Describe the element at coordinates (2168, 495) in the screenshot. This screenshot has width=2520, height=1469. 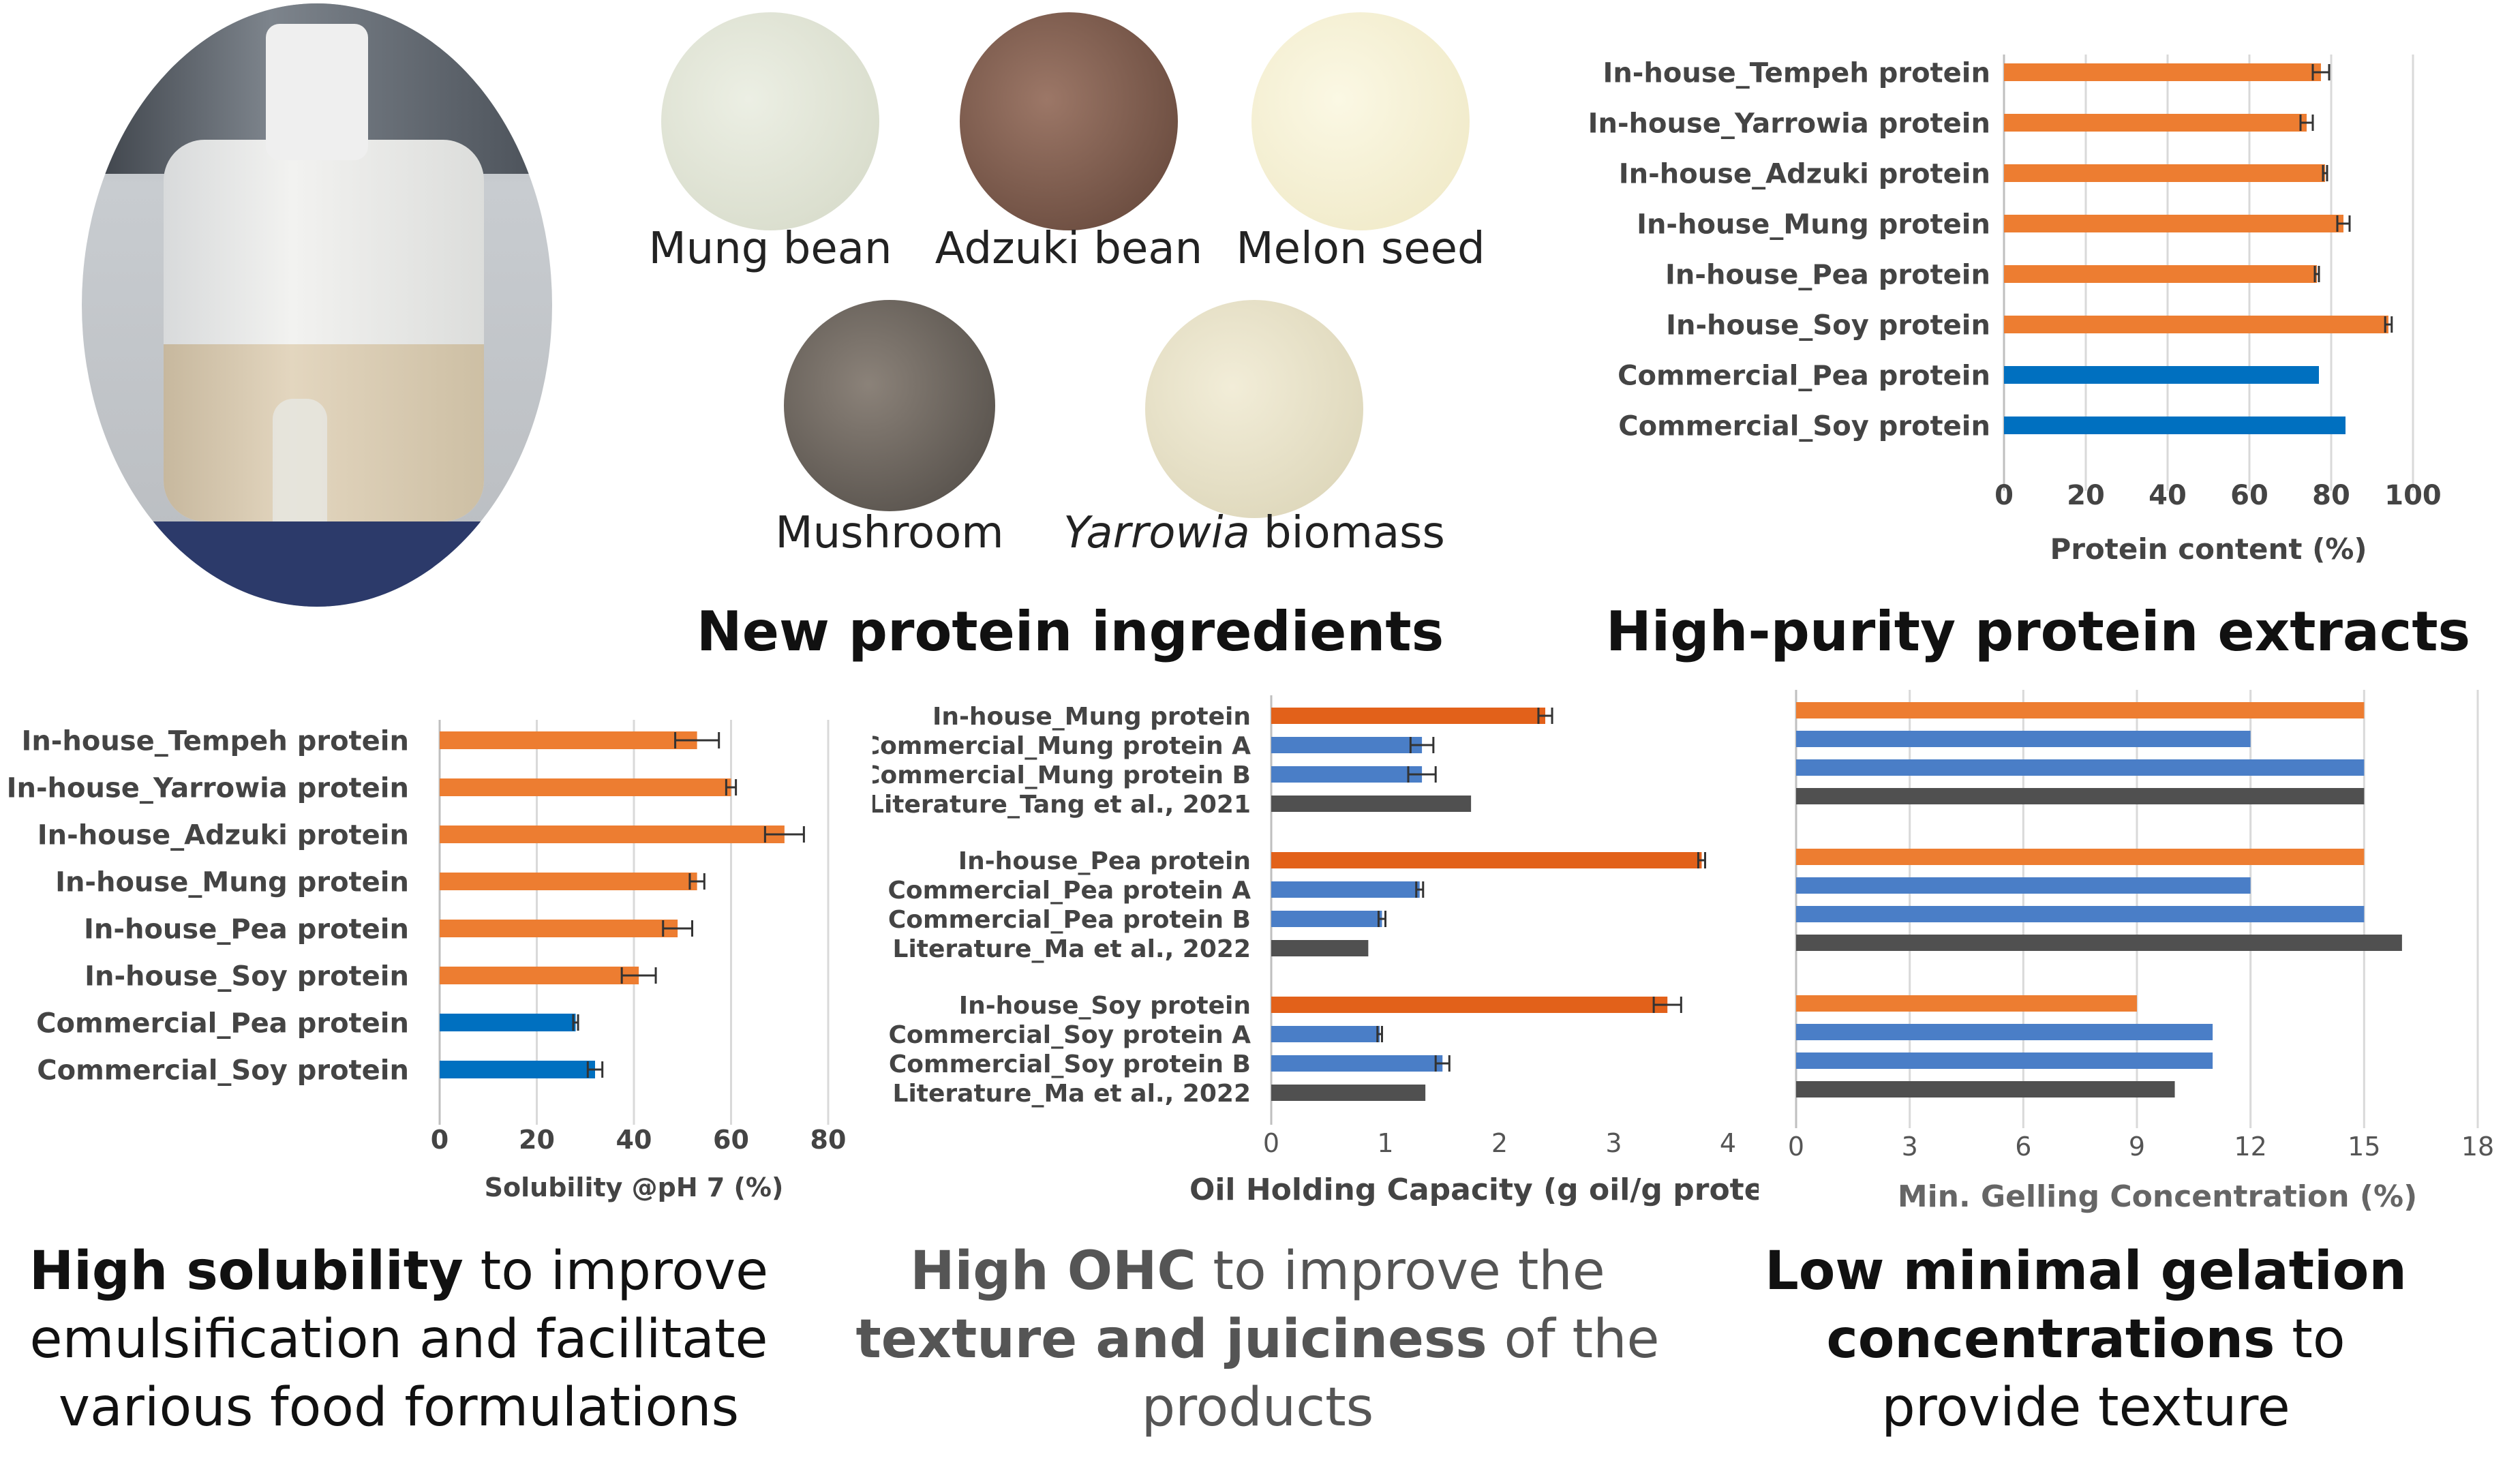
I see `tick-label: 40` at that location.